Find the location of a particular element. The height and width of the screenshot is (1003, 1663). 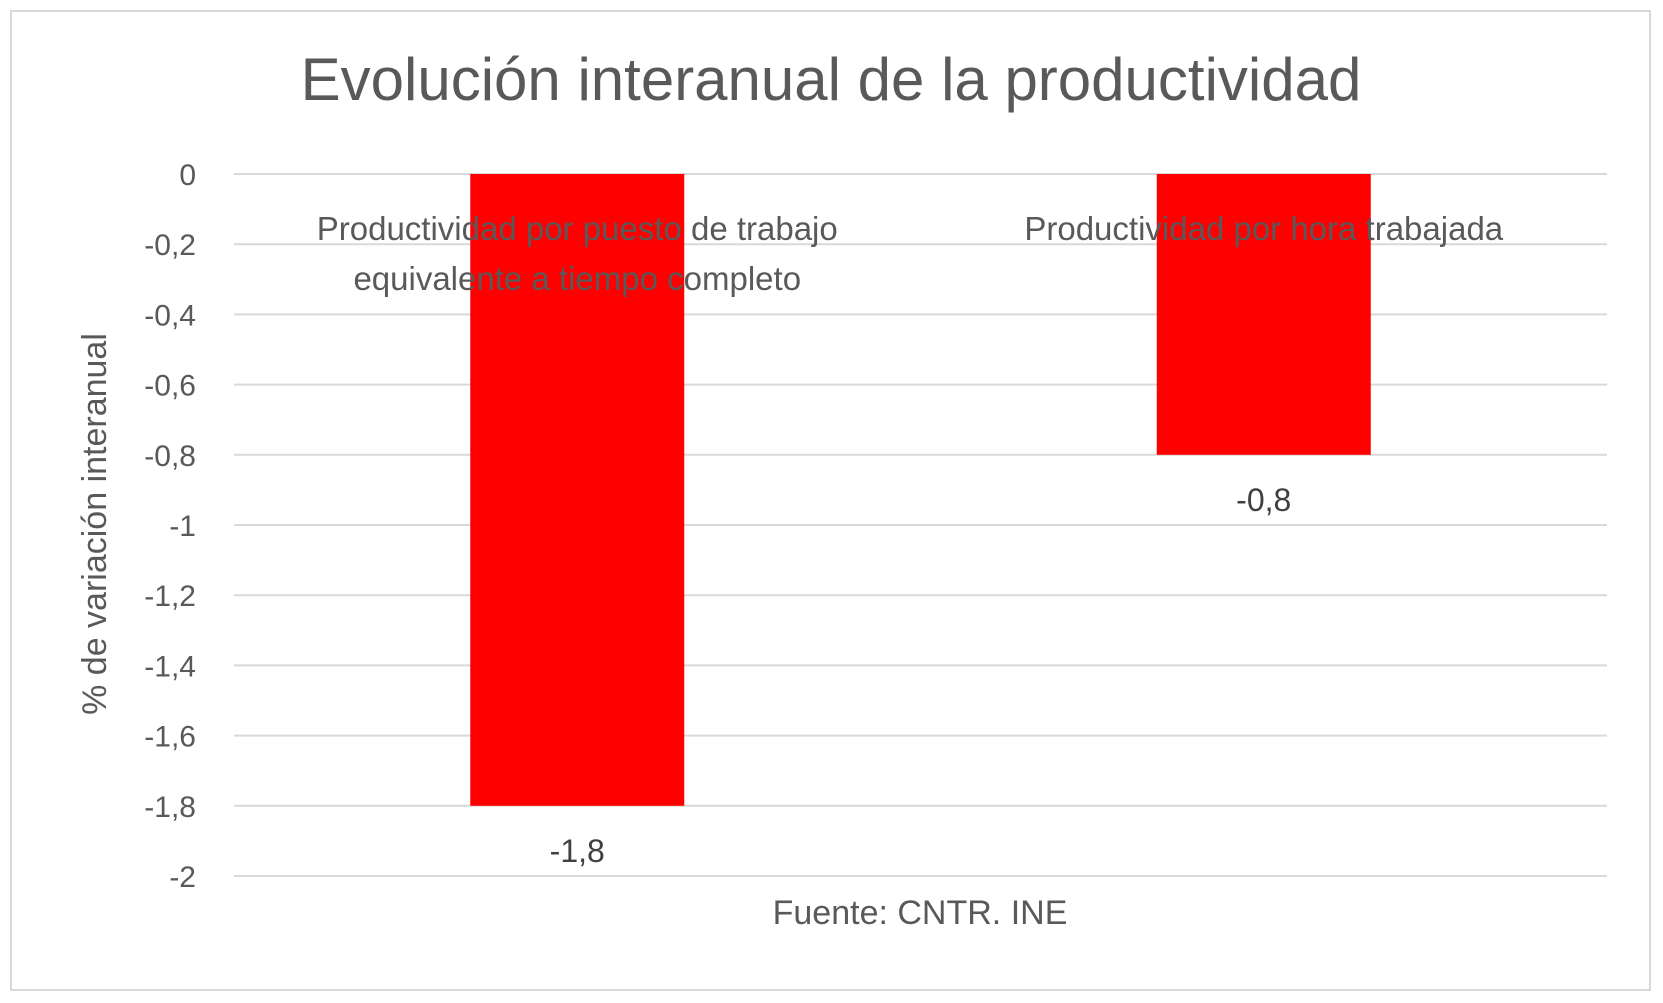

y-tick-label: -0,6 is located at coordinates (170, 386).